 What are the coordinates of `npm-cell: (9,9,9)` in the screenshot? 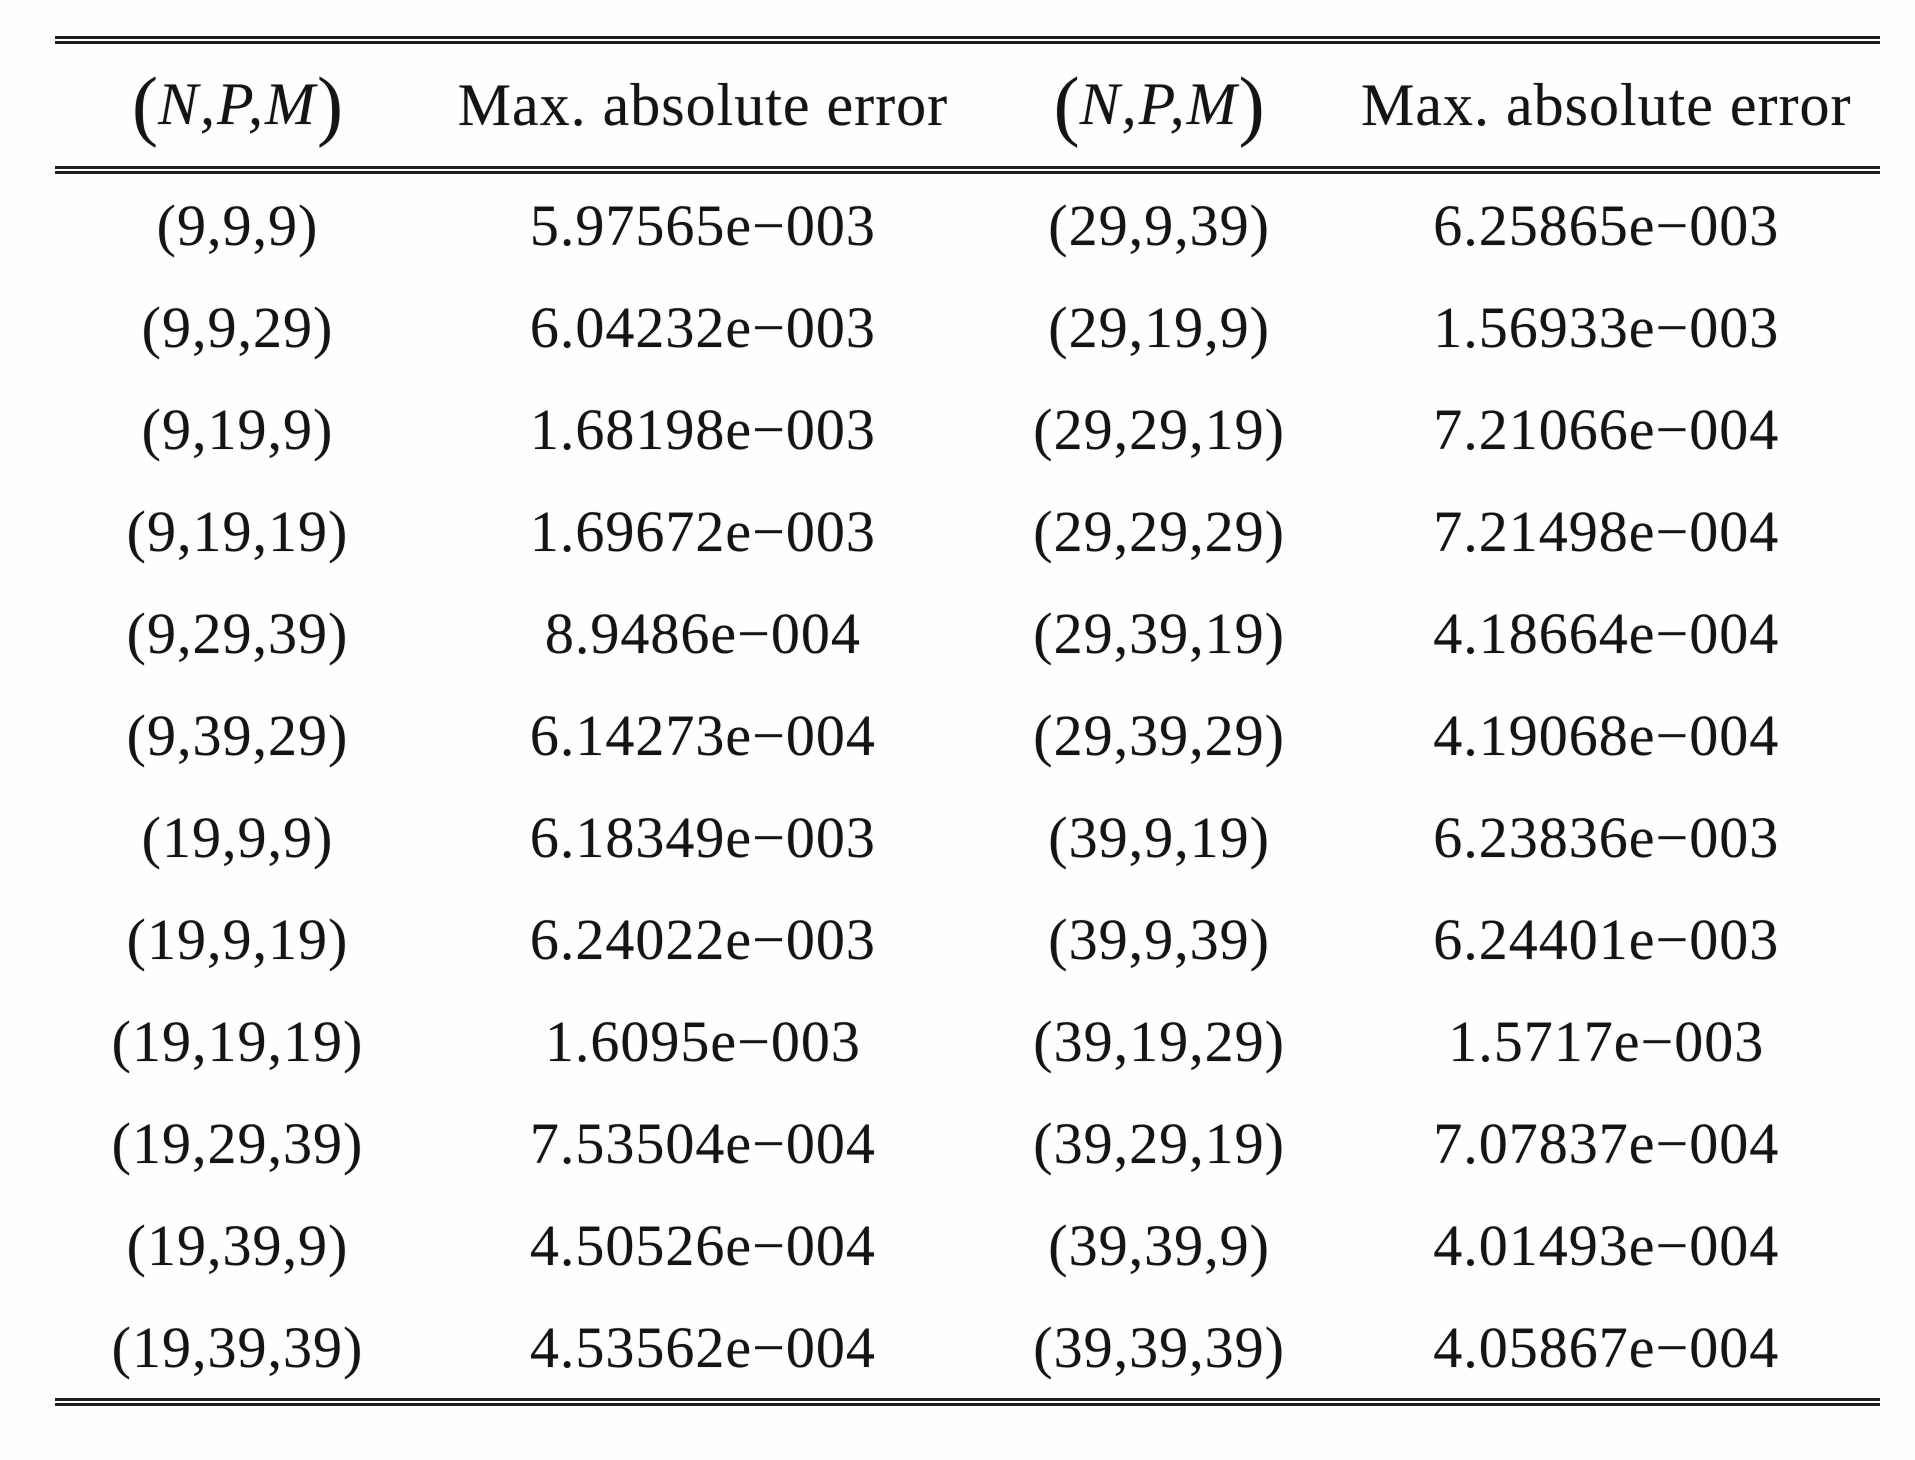 It's located at (237, 225).